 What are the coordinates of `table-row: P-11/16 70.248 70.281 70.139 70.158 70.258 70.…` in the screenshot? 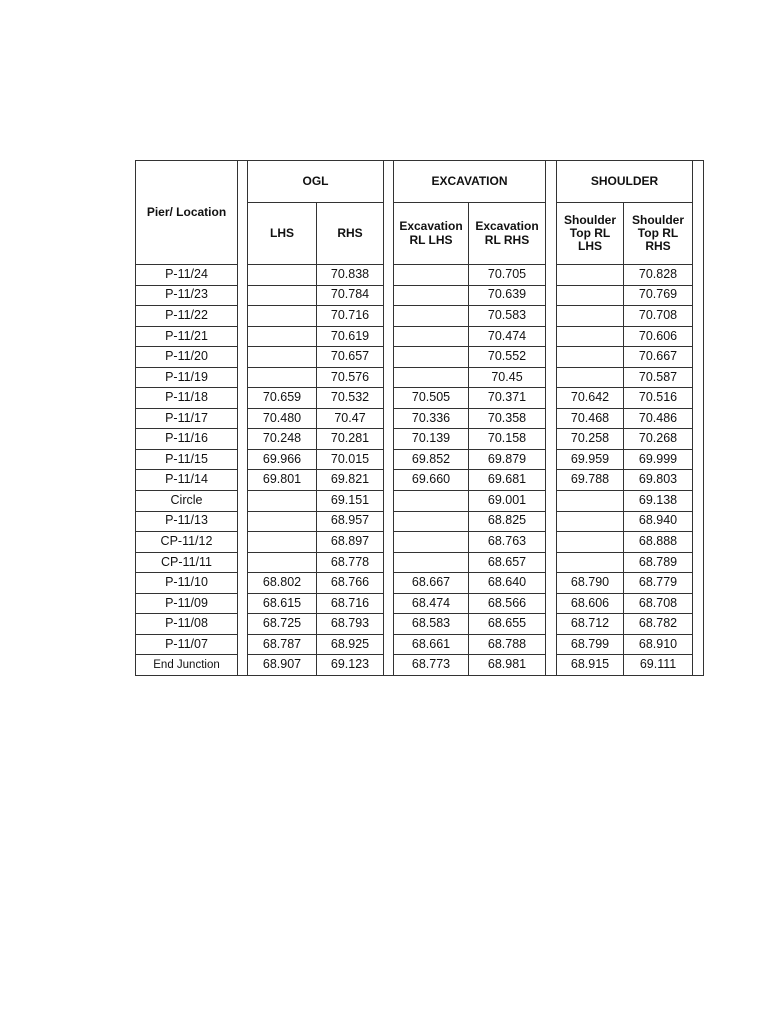 It's located at (420, 439).